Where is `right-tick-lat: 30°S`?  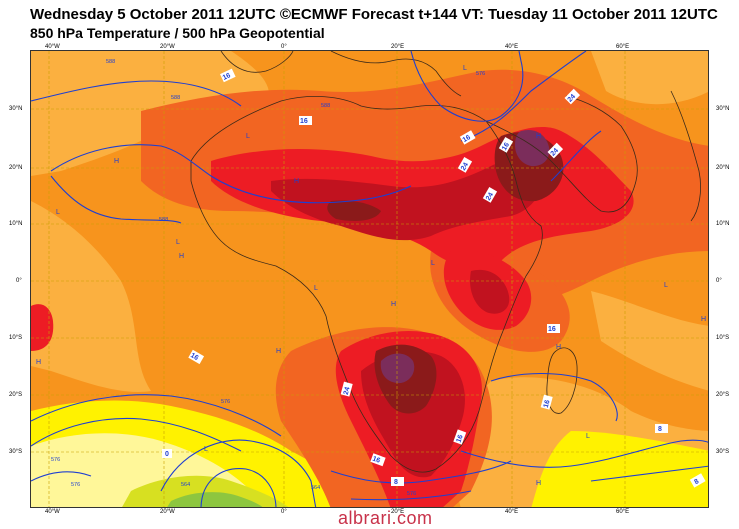 right-tick-lat: 30°S is located at coordinates (723, 452).